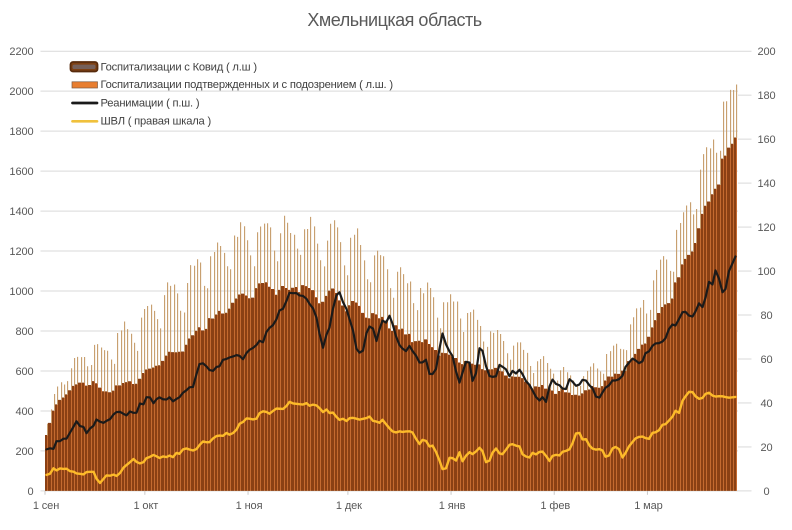 This screenshot has height=530, width=792. What do you see at coordinates (648, 506) in the screenshot?
I see `svg-text: 1 мар` at bounding box center [648, 506].